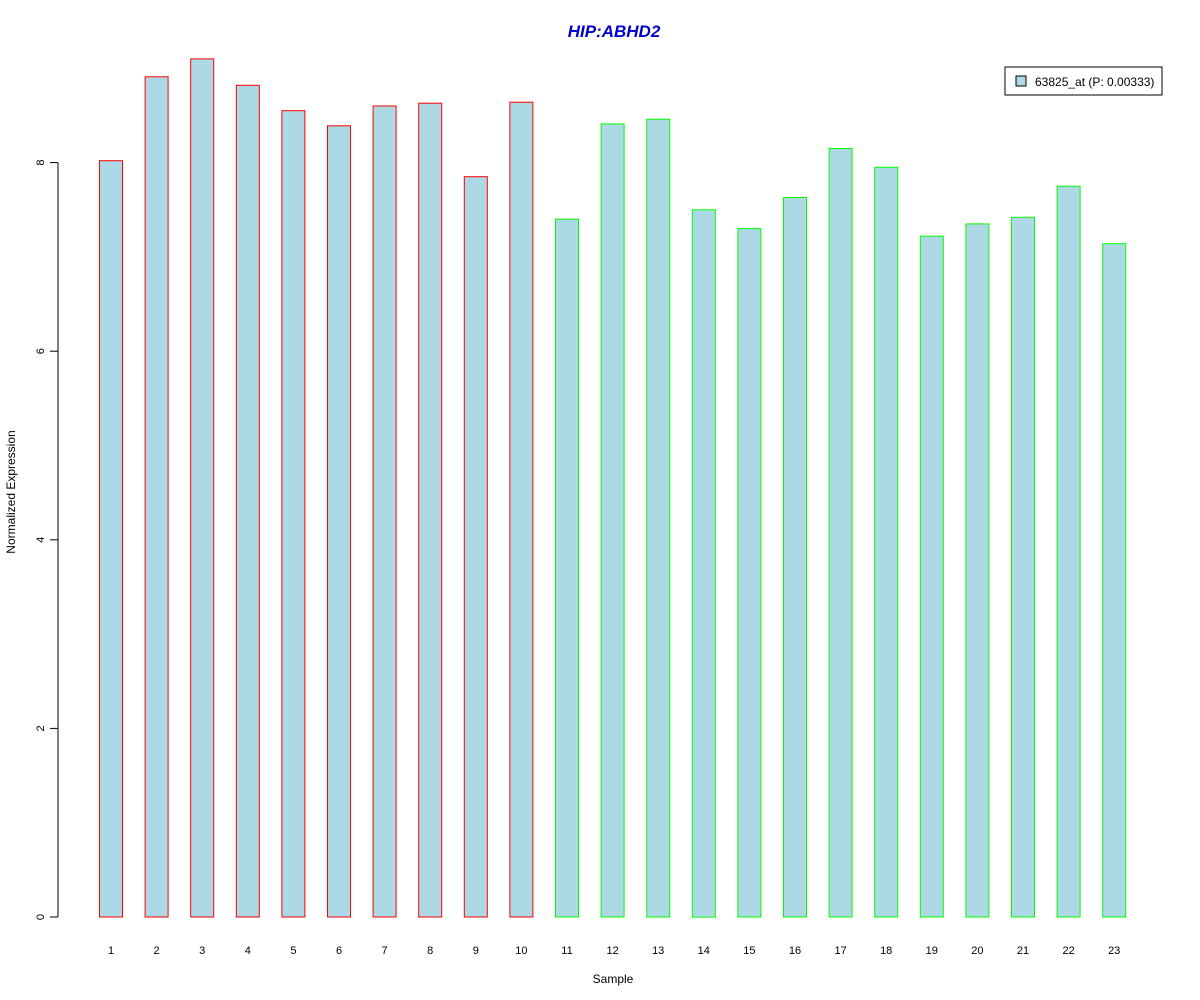  What do you see at coordinates (293, 951) in the screenshot?
I see `x-tick-label: 5` at bounding box center [293, 951].